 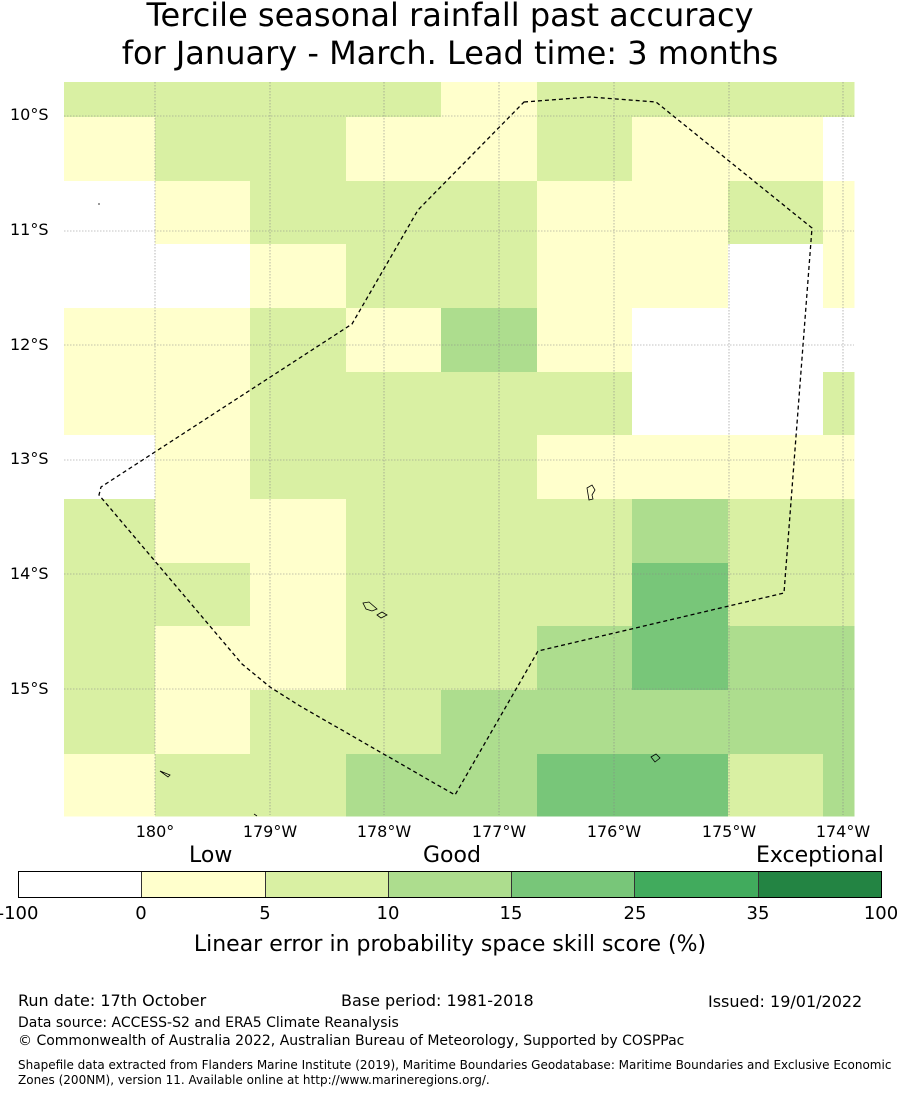 I want to click on lon-label-179w: 179°W, so click(x=270, y=831).